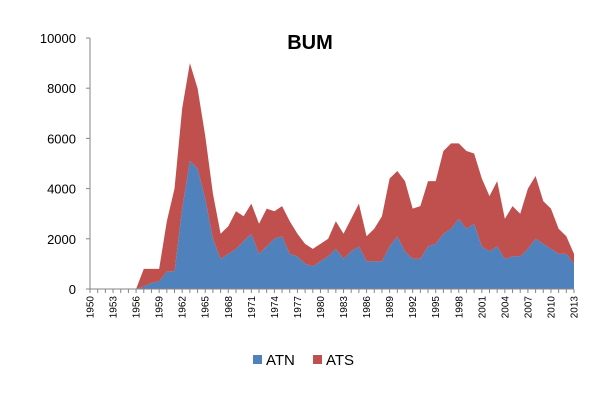 Image resolution: width=600 pixels, height=400 pixels. What do you see at coordinates (317, 359) in the screenshot?
I see `legend-swatch-ats` at bounding box center [317, 359].